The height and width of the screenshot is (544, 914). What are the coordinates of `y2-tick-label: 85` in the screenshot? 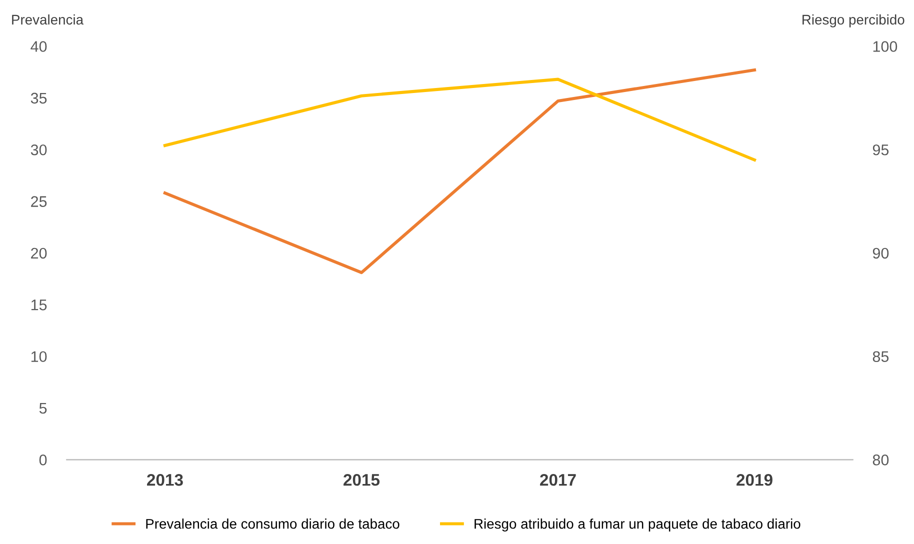 It's located at (880, 356).